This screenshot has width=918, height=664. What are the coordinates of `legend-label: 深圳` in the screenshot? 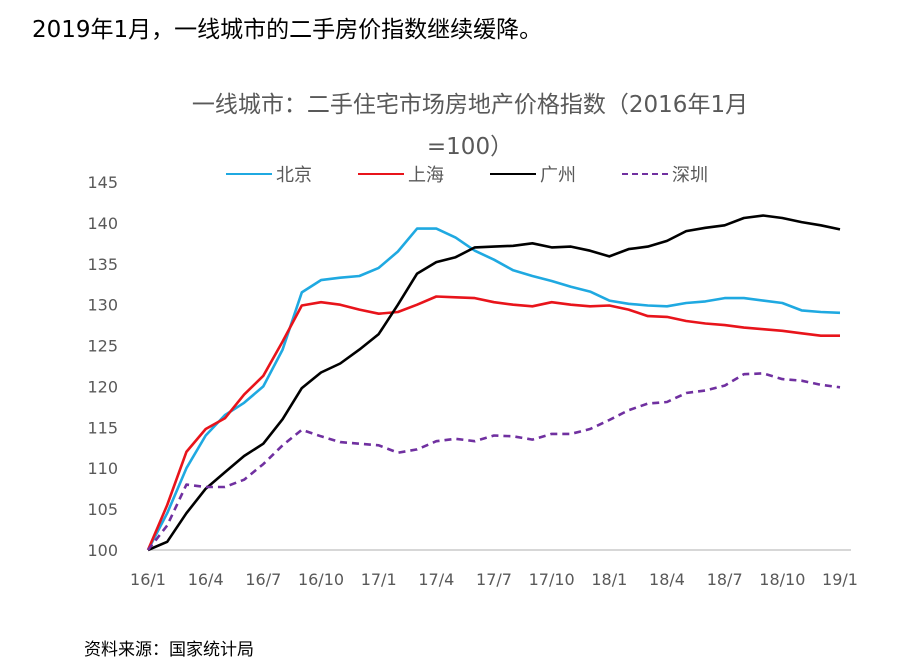 It's located at (690, 175).